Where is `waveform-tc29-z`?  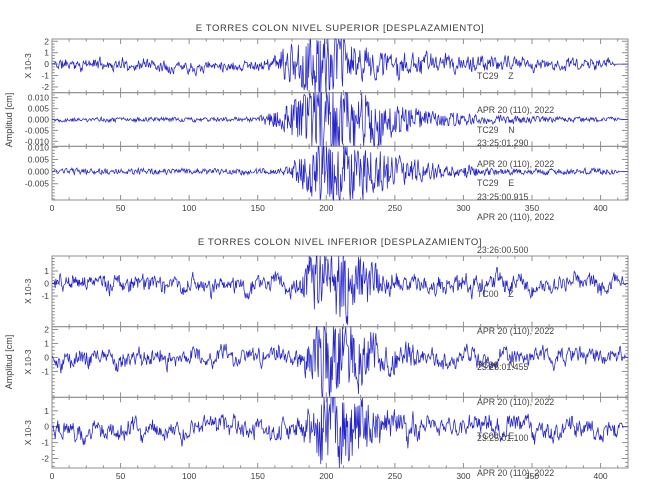 waveform-tc29-z is located at coordinates (339, 65).